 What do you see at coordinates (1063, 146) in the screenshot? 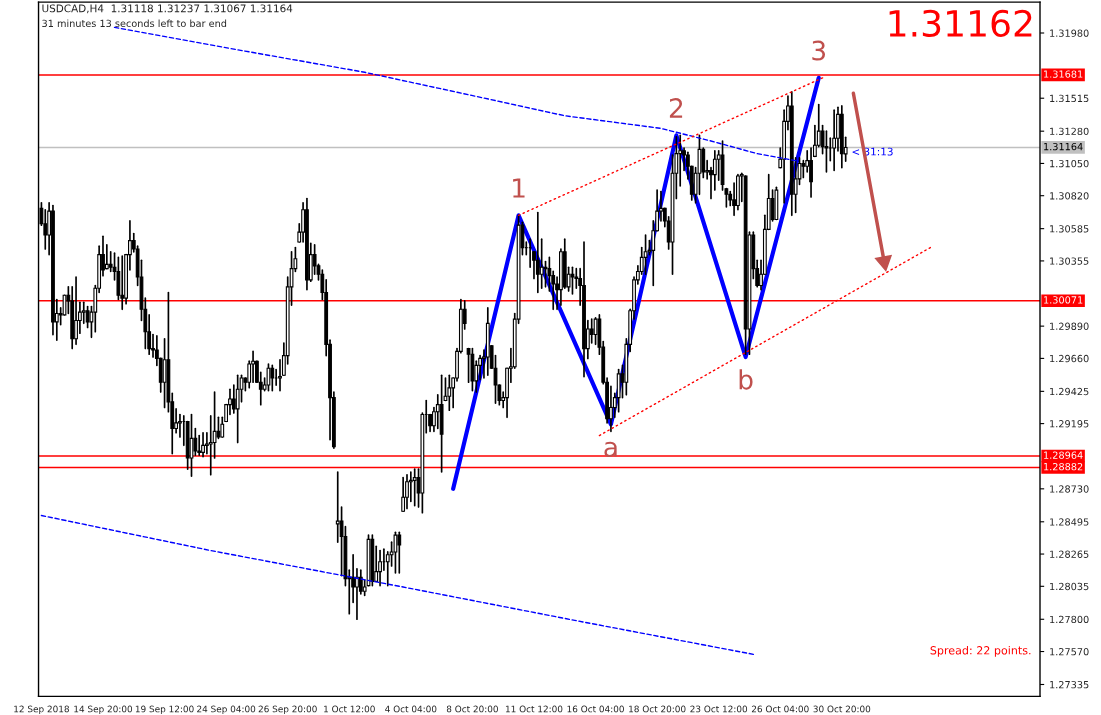
I see `ref-line-label: 1.31164` at bounding box center [1063, 146].